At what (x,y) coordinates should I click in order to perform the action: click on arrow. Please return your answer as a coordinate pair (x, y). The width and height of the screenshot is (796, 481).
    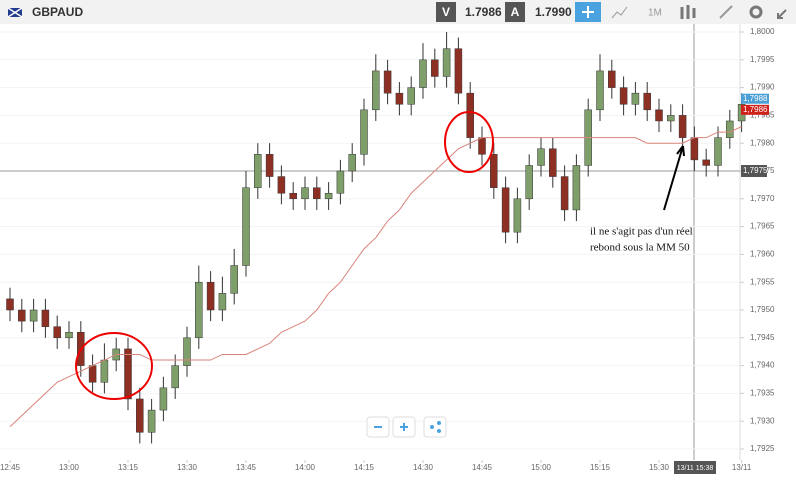
    Looking at the image, I should click on (674, 178).